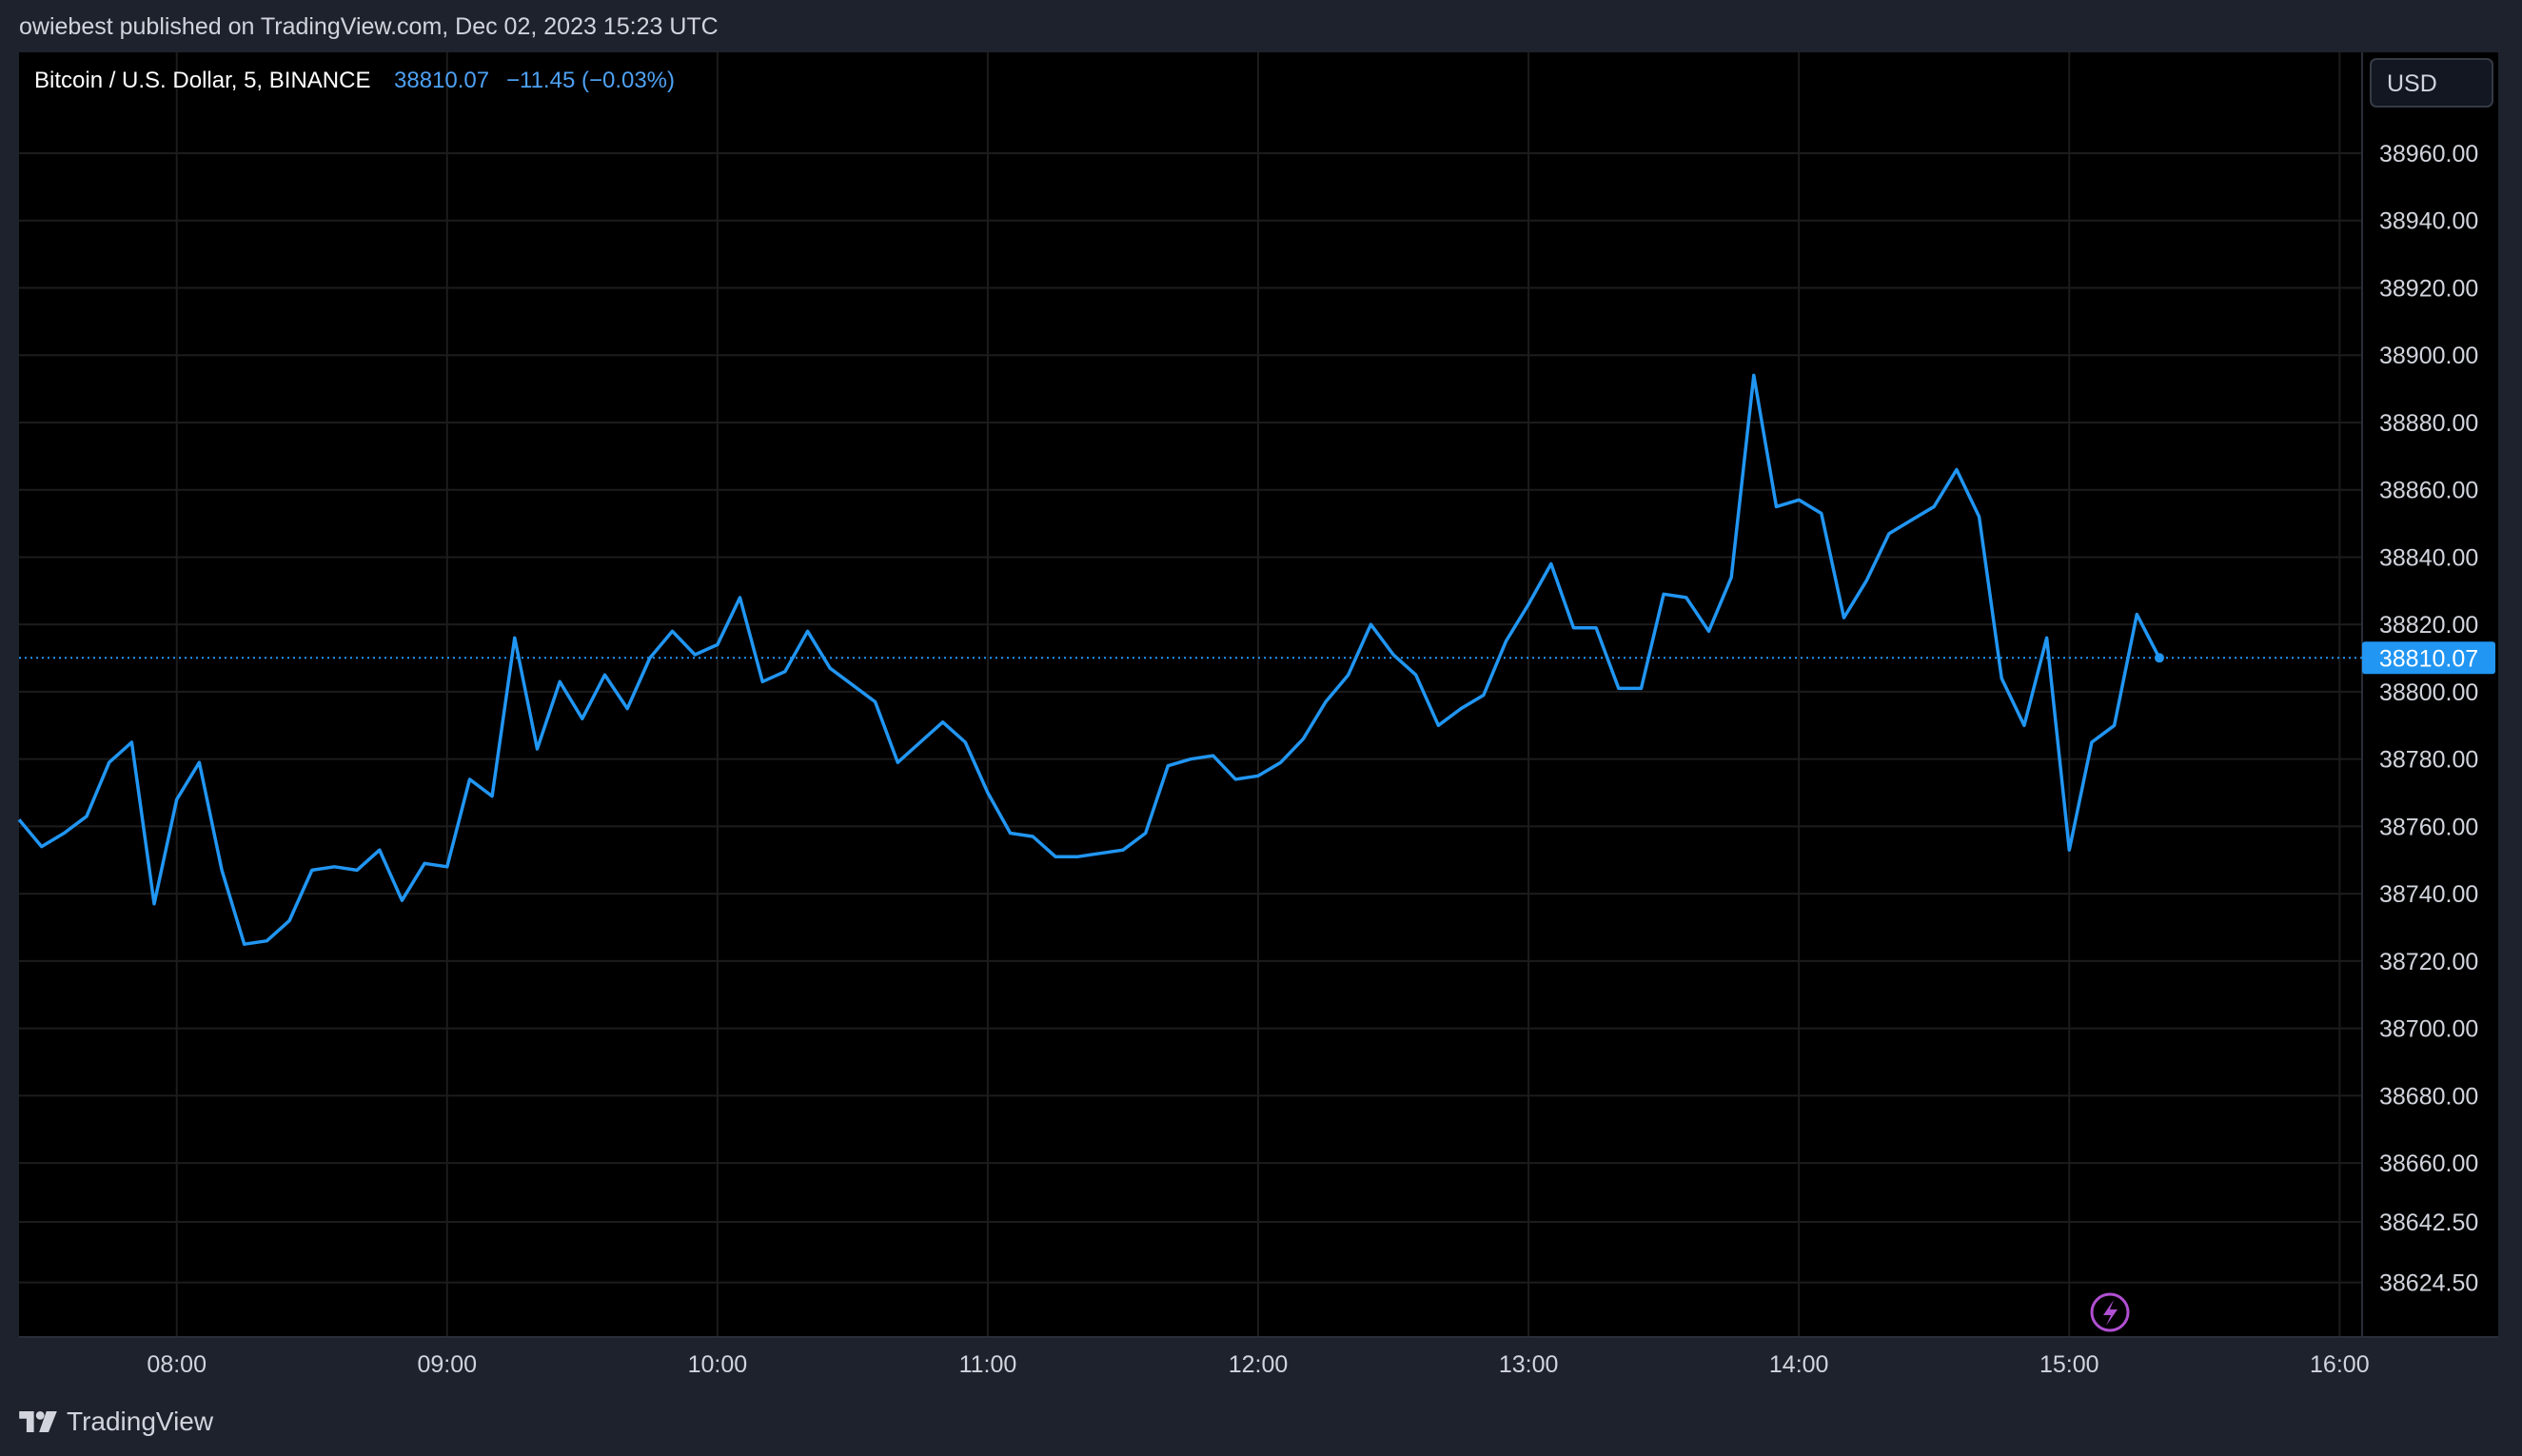 This screenshot has width=2522, height=1456. Describe the element at coordinates (2428, 288) in the screenshot. I see `y-tick-label: 38920.00` at that location.